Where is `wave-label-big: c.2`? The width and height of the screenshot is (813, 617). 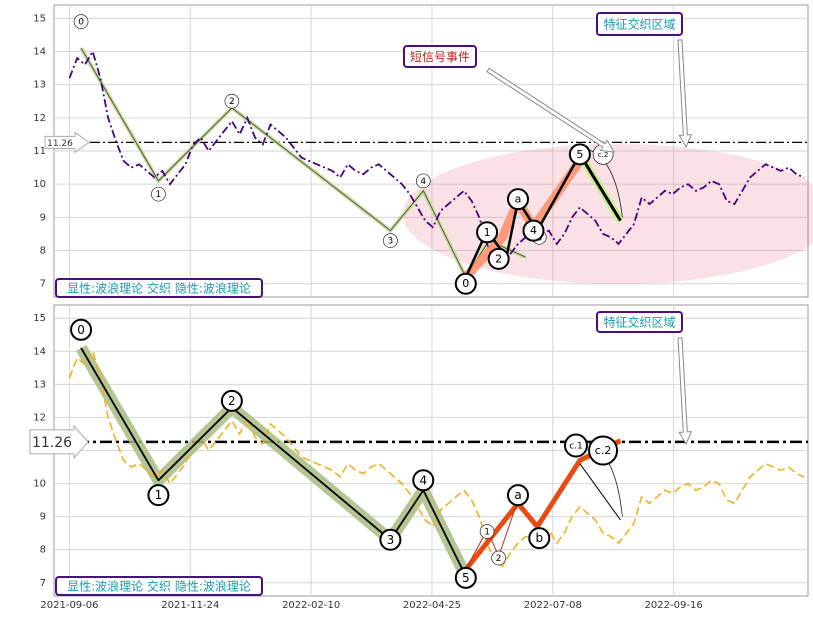 wave-label-big: c.2 is located at coordinates (603, 450).